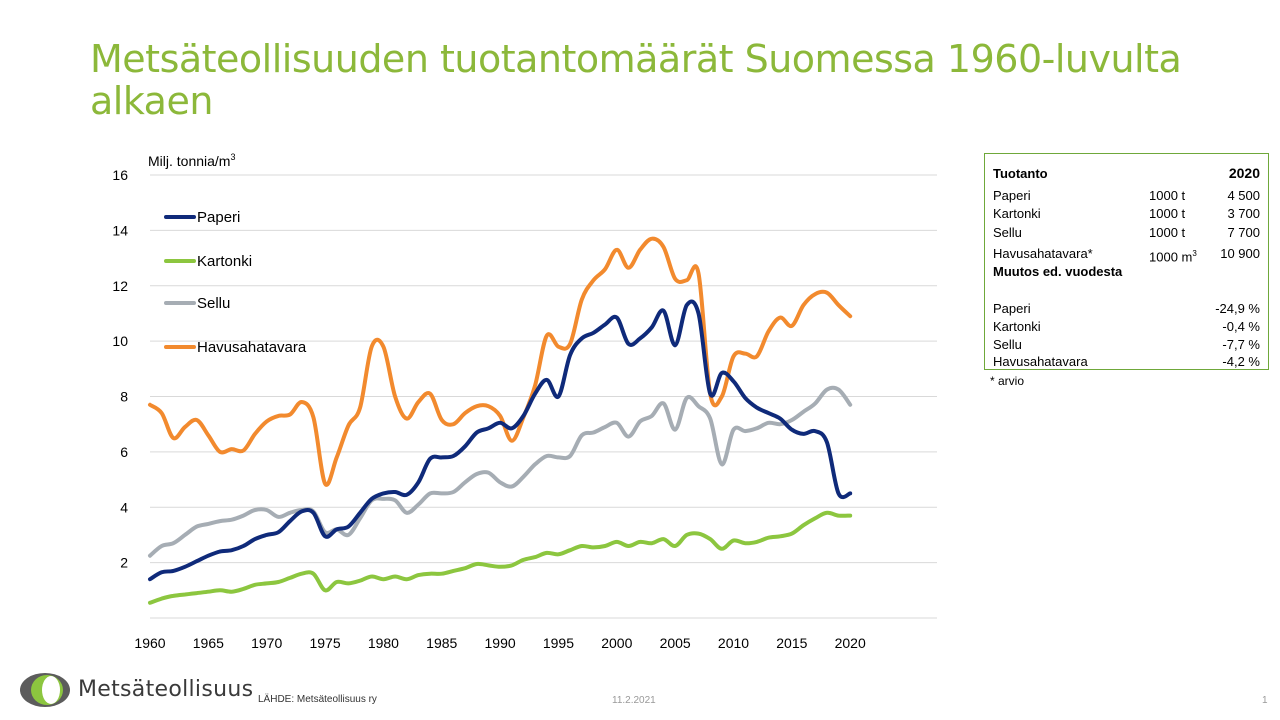 The width and height of the screenshot is (1280, 720). What do you see at coordinates (1241, 361) in the screenshot?
I see `info-value: -4,2 %` at bounding box center [1241, 361].